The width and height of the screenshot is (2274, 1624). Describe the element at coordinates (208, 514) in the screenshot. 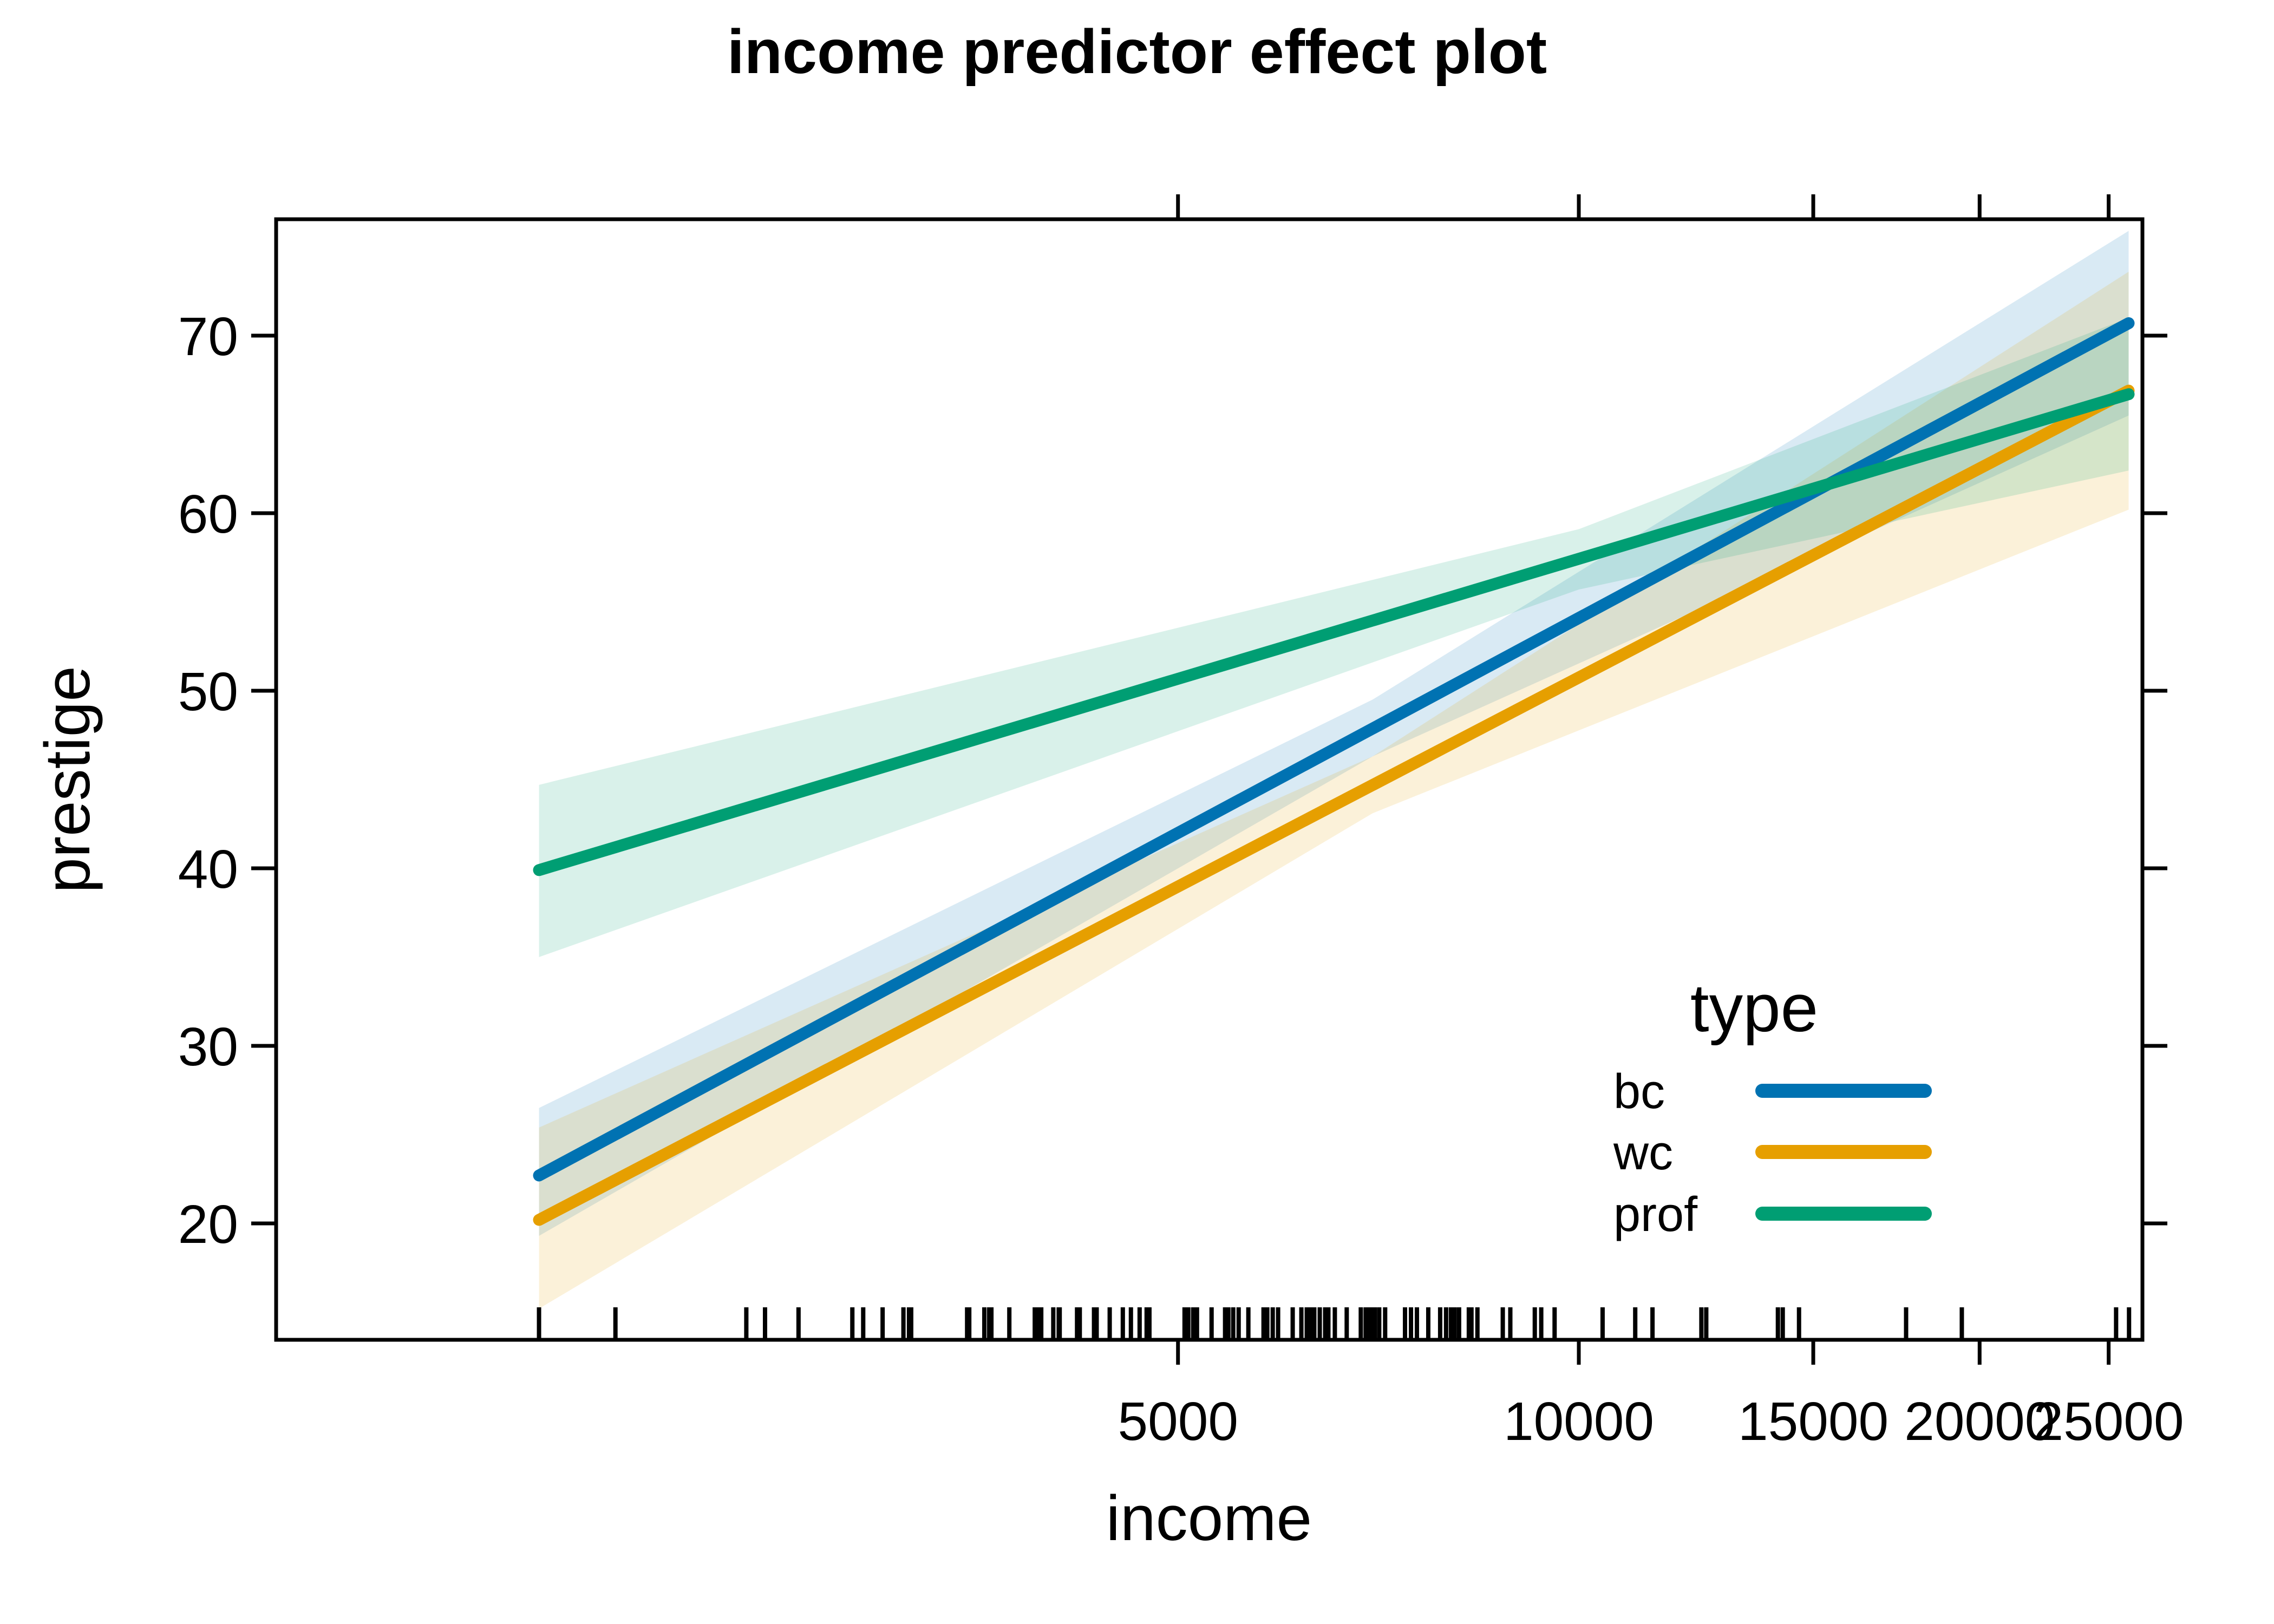

I see `y-tick-label: 60` at that location.